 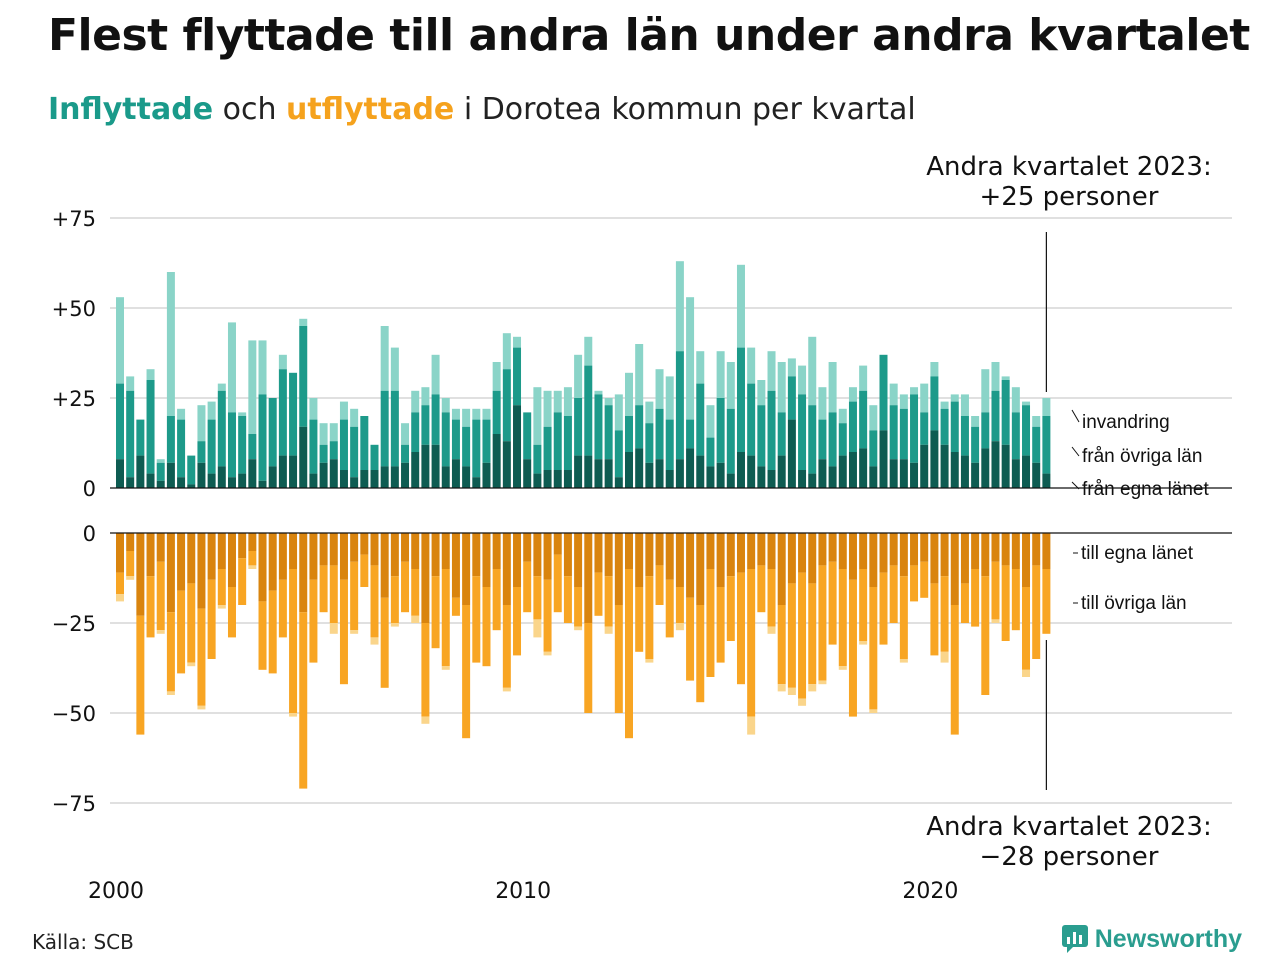 What do you see at coordinates (1137, 553) in the screenshot?
I see `bottom-legend-label: till egna länet` at bounding box center [1137, 553].